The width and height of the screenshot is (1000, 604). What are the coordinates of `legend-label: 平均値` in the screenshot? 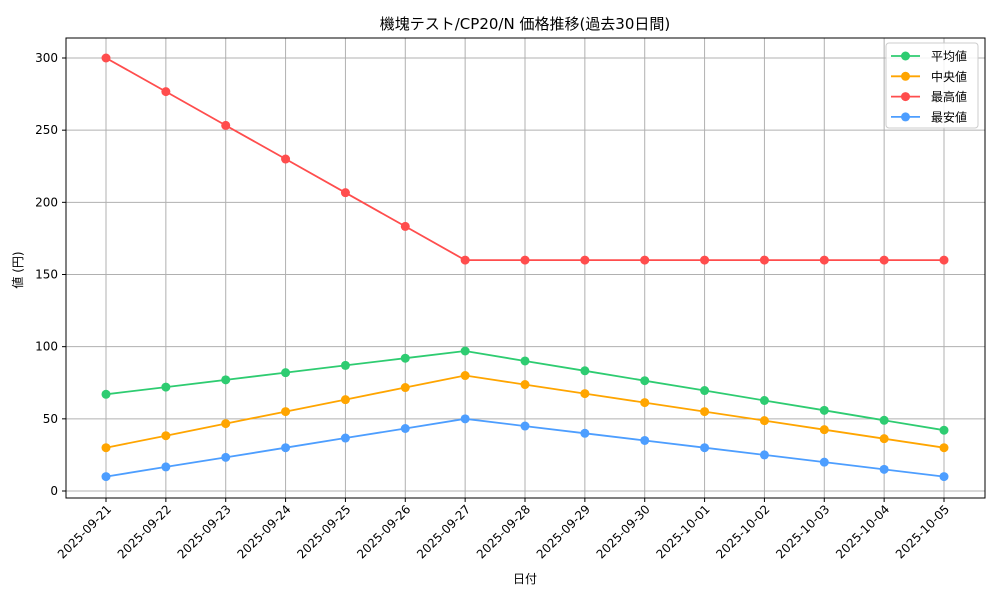 It's located at (949, 56).